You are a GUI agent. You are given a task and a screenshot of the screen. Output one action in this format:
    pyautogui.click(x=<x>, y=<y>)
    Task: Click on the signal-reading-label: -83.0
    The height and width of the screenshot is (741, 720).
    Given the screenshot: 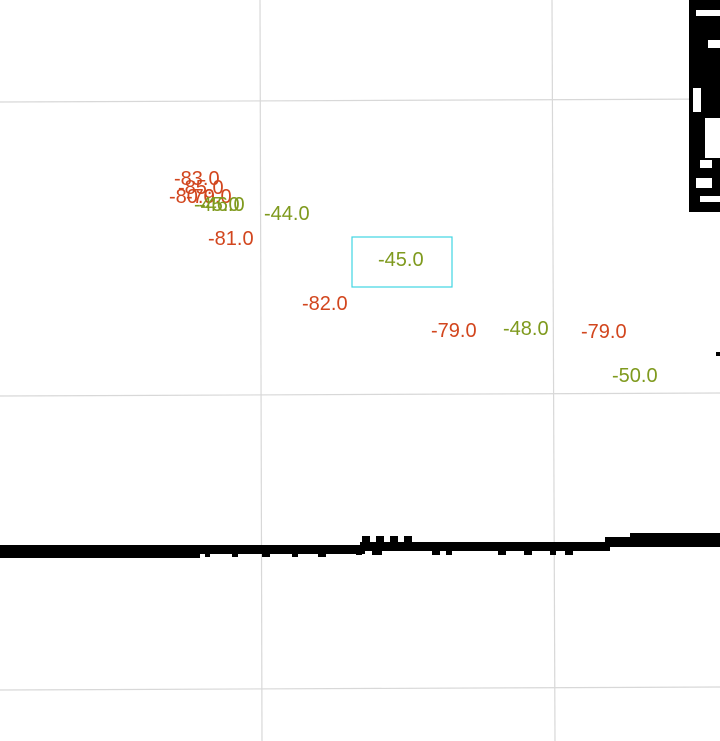 What is the action you would take?
    pyautogui.click(x=197, y=179)
    